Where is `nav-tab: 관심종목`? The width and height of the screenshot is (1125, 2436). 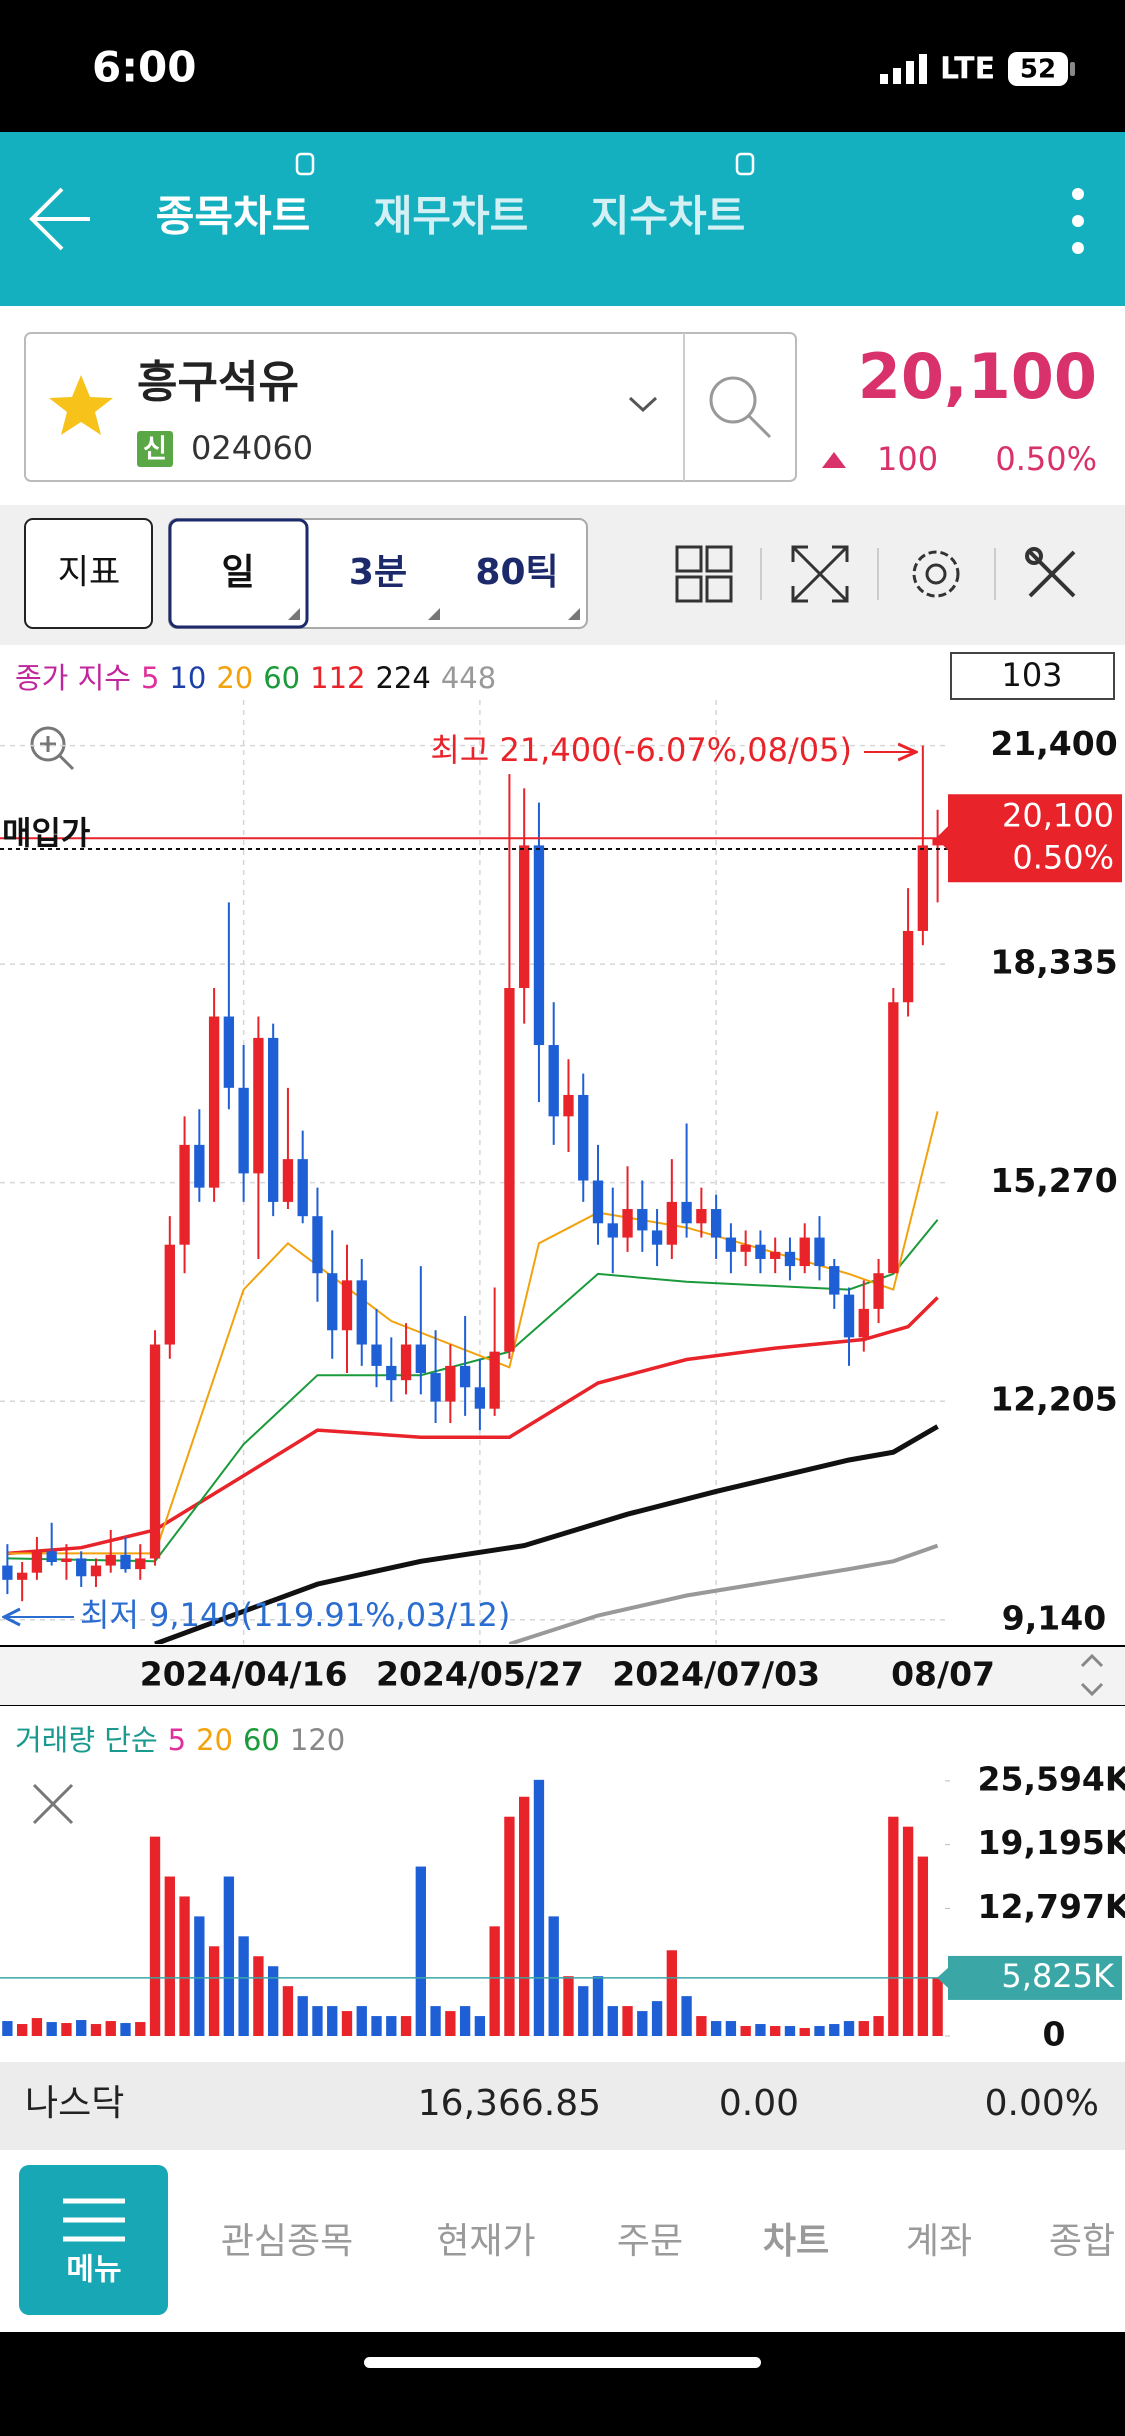
nav-tab: 관심종목 is located at coordinates (287, 2241).